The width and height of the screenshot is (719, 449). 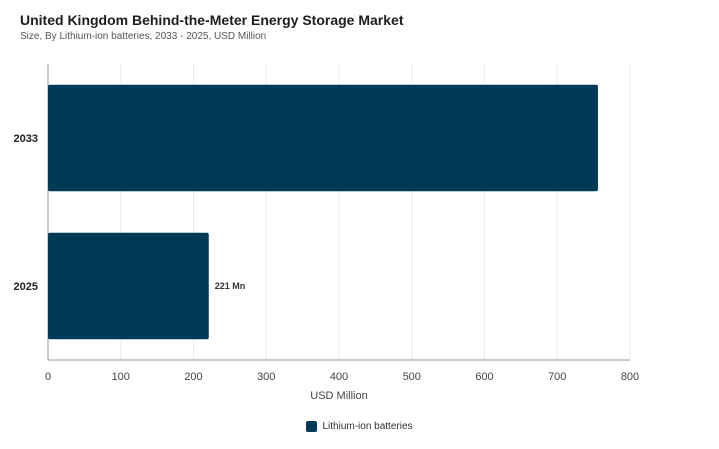 I want to click on x-tick-label: 600, so click(x=484, y=377).